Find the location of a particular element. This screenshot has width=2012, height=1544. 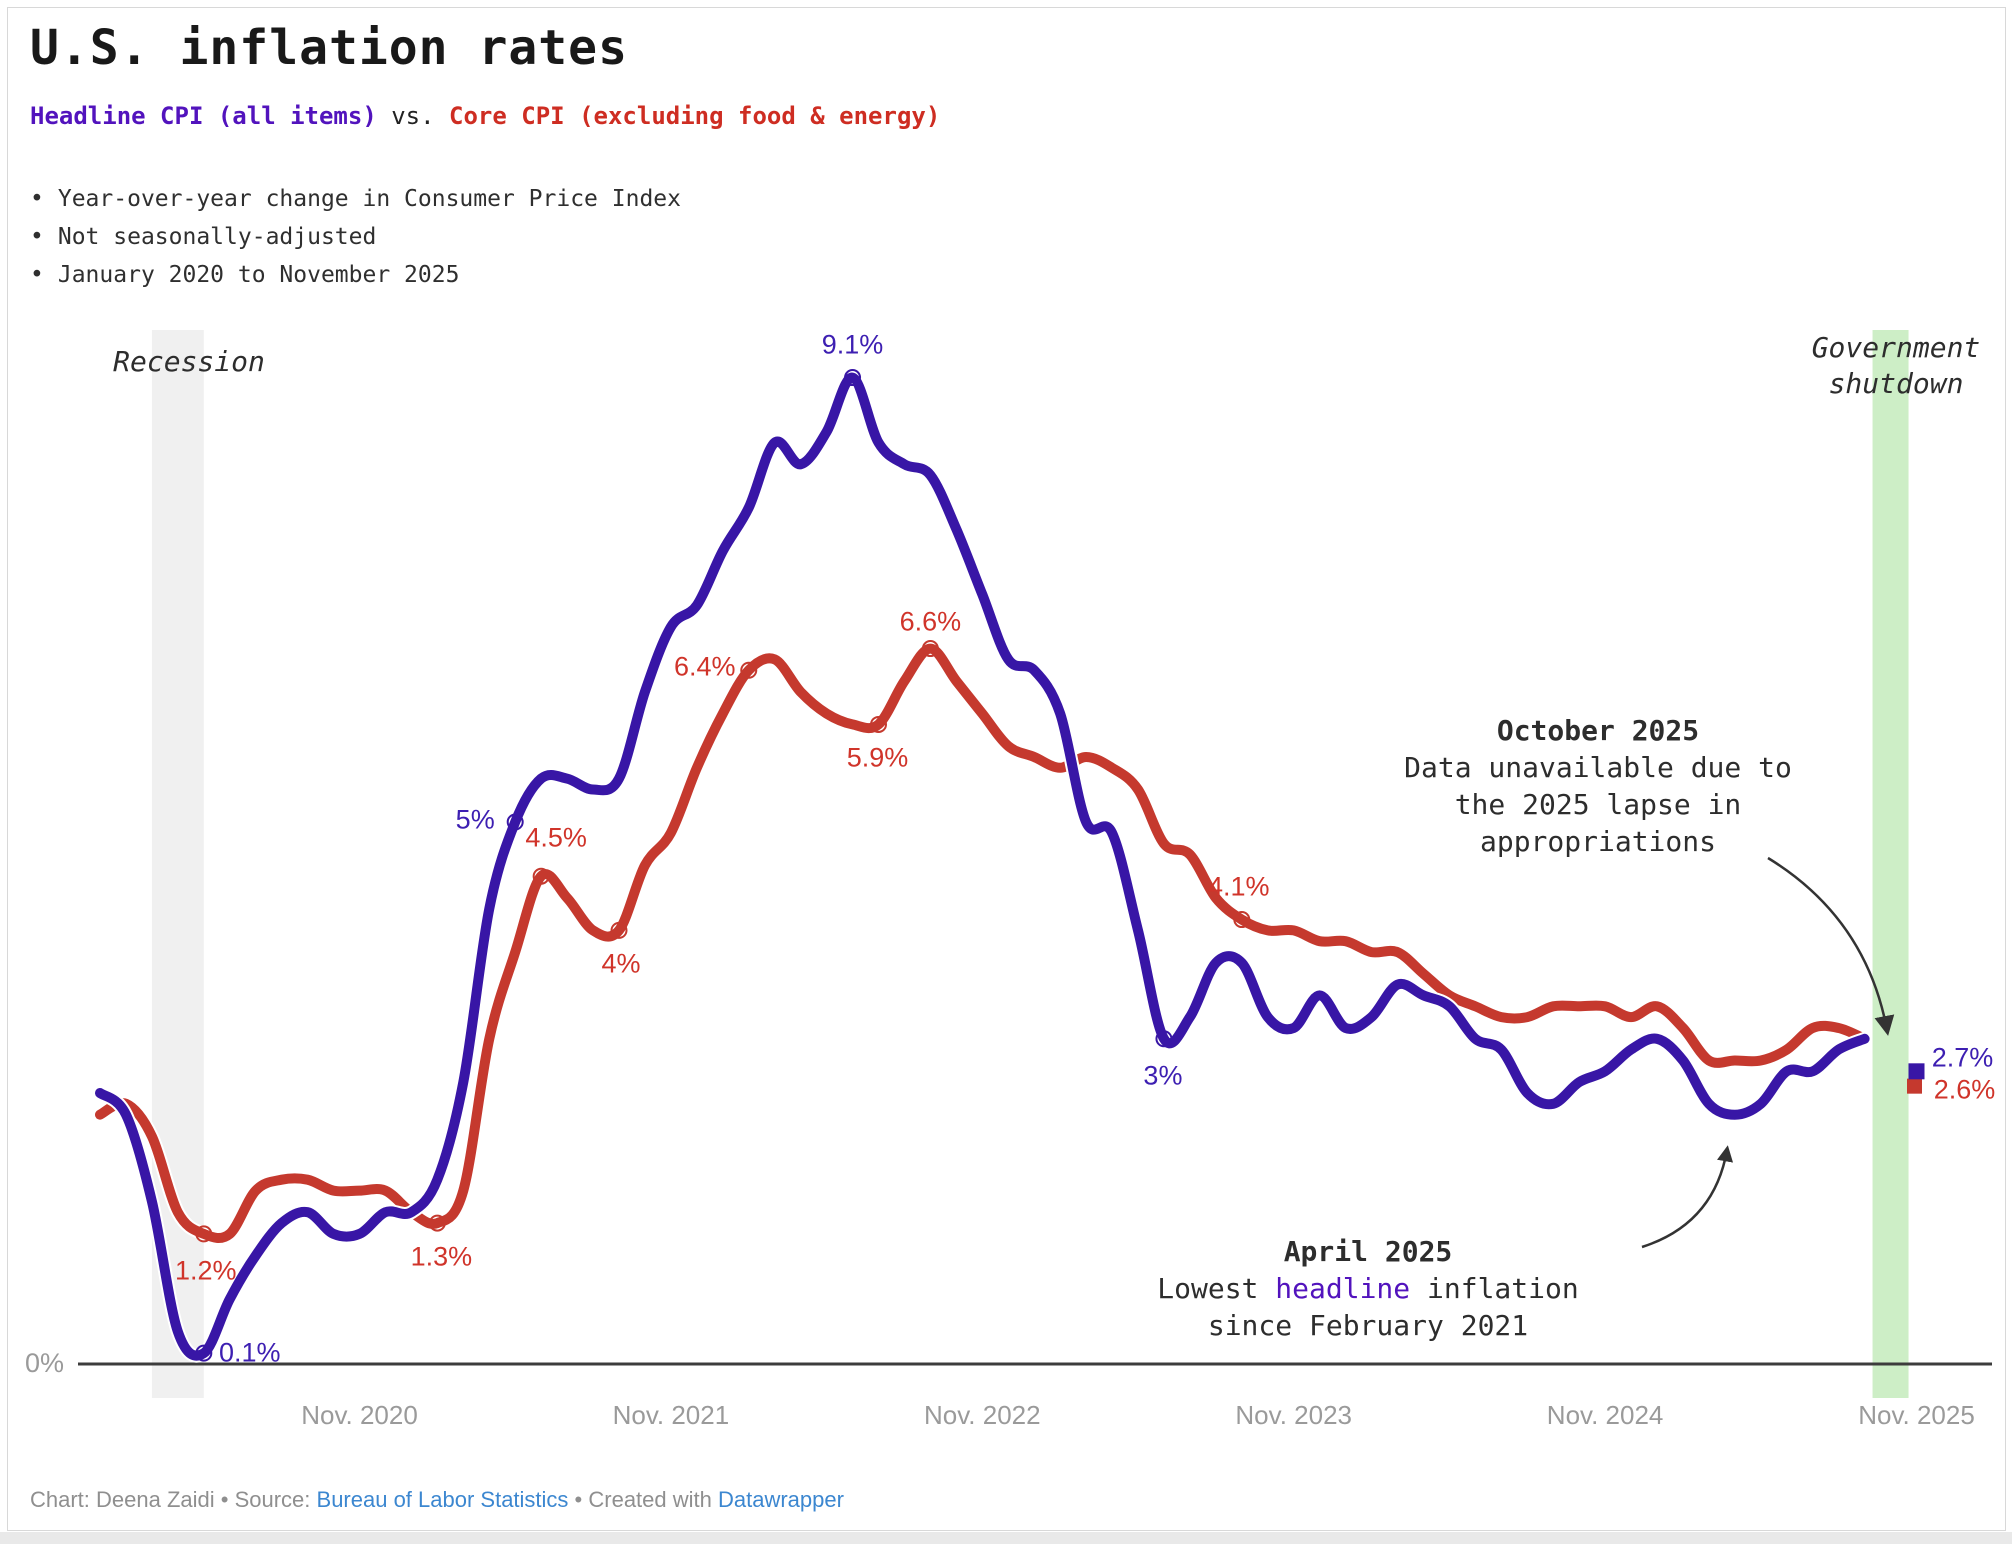

x-tick-label: Nov. 2023 is located at coordinates (1293, 1415).